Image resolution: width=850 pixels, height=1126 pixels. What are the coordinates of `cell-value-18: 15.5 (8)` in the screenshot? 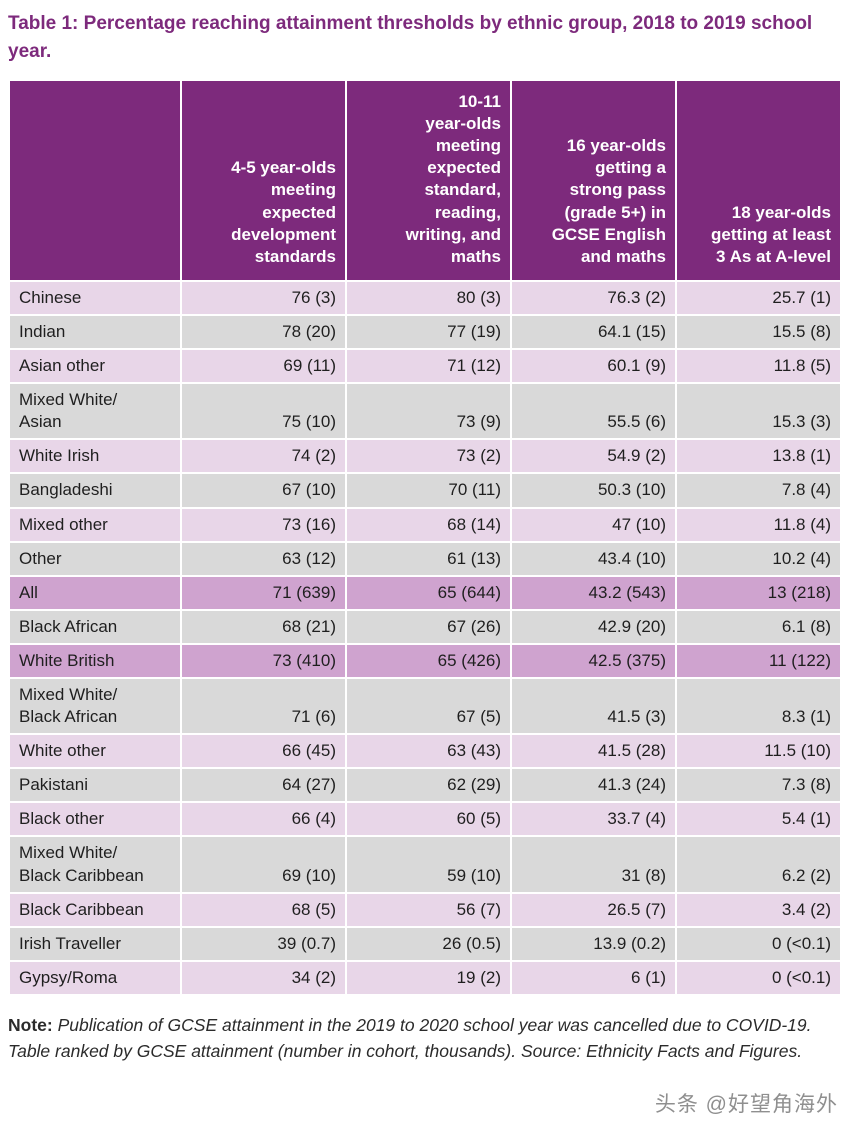 It's located at (758, 332).